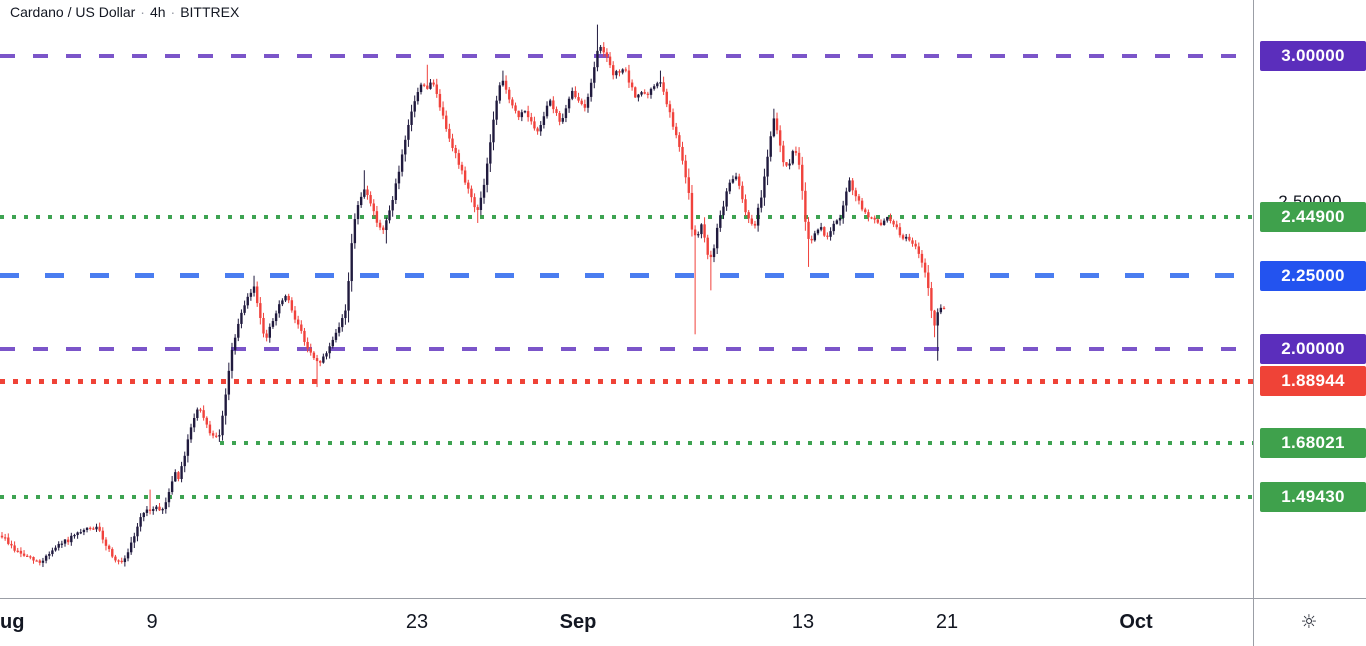 The width and height of the screenshot is (1366, 646). What do you see at coordinates (1309, 622) in the screenshot?
I see `settings-gear-icon: ☼` at bounding box center [1309, 622].